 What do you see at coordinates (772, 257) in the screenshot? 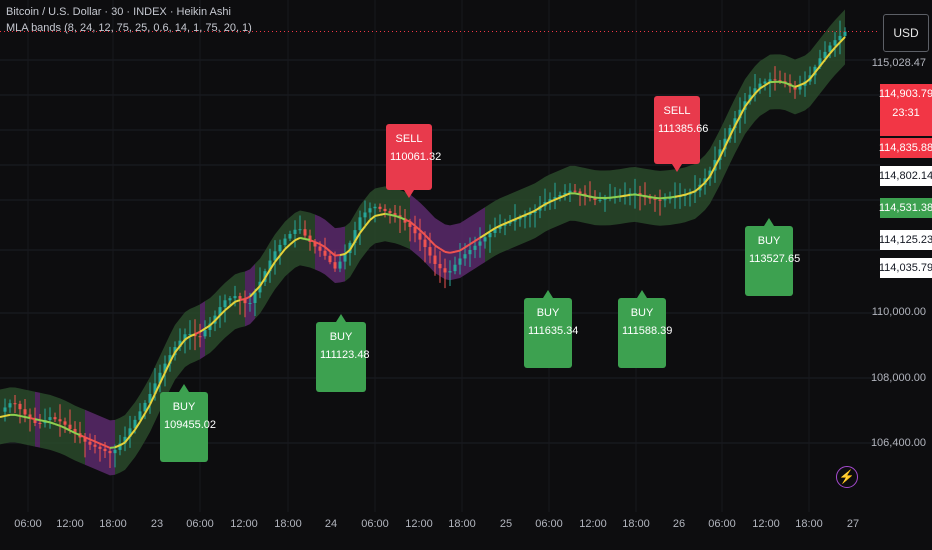
I see `buy-signal-label: BUY 113527.65` at bounding box center [772, 257].